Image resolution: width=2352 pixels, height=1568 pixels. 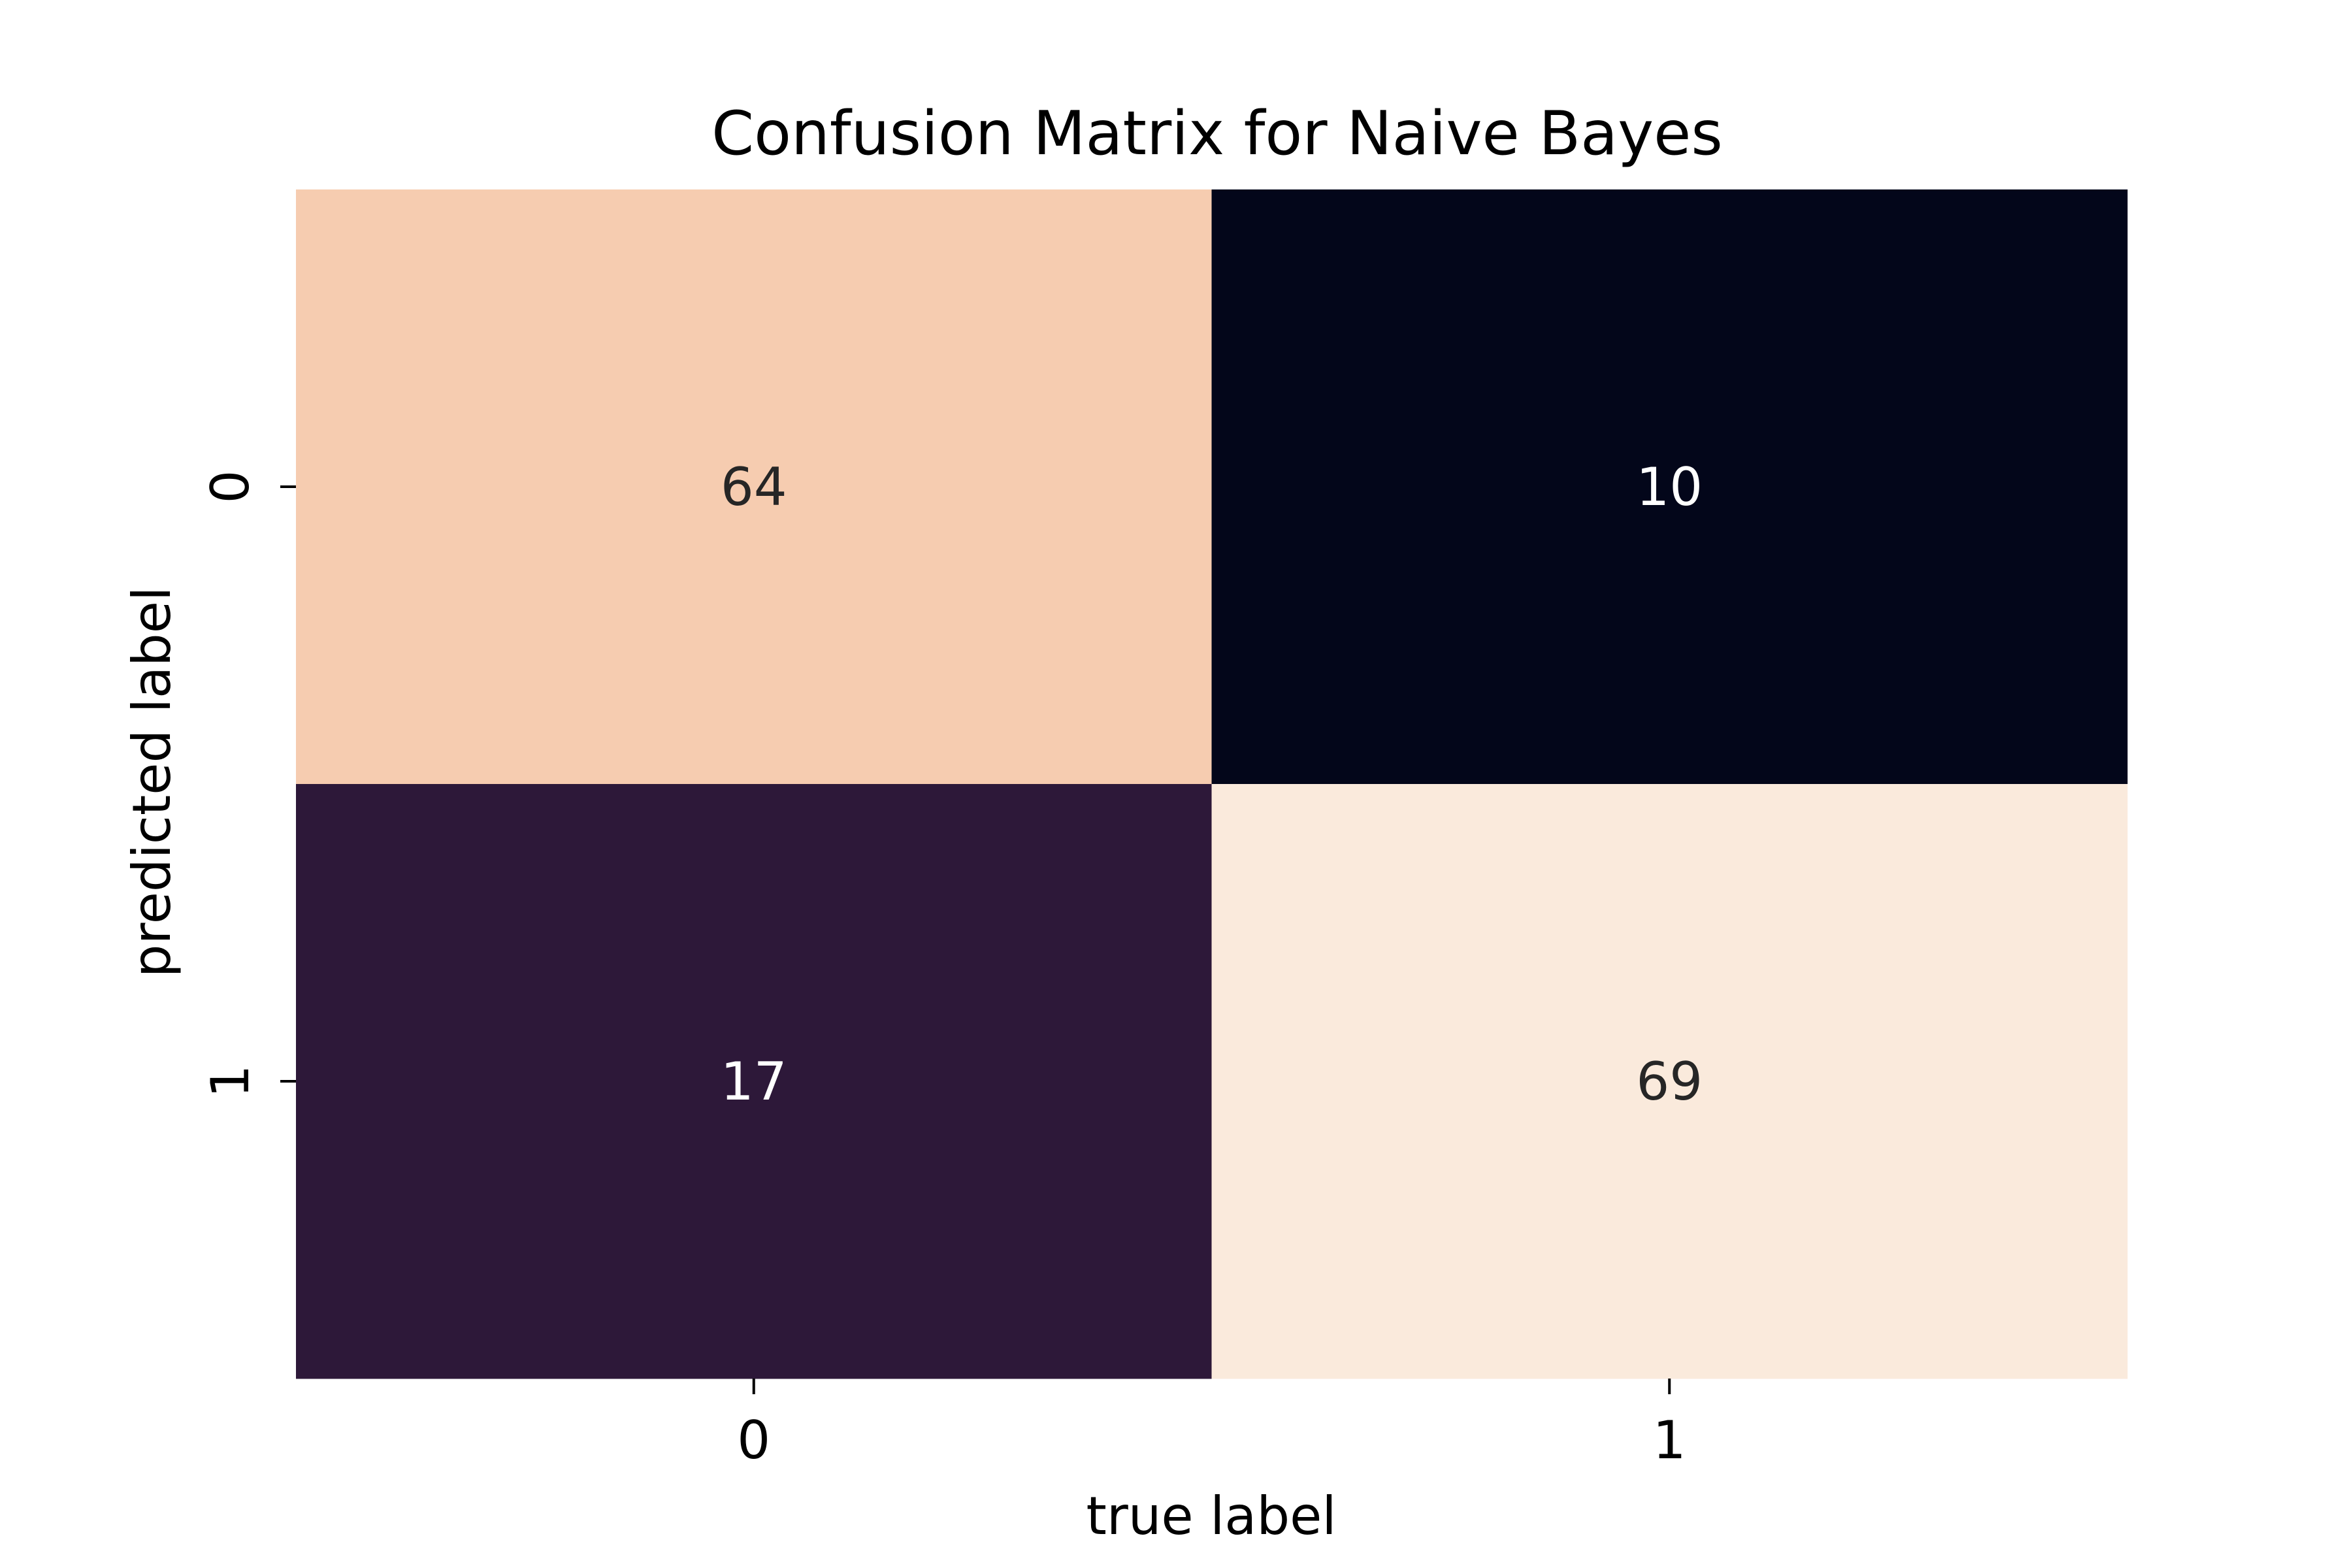 I want to click on cell-value-label-r0-c0: 64, so click(x=754, y=487).